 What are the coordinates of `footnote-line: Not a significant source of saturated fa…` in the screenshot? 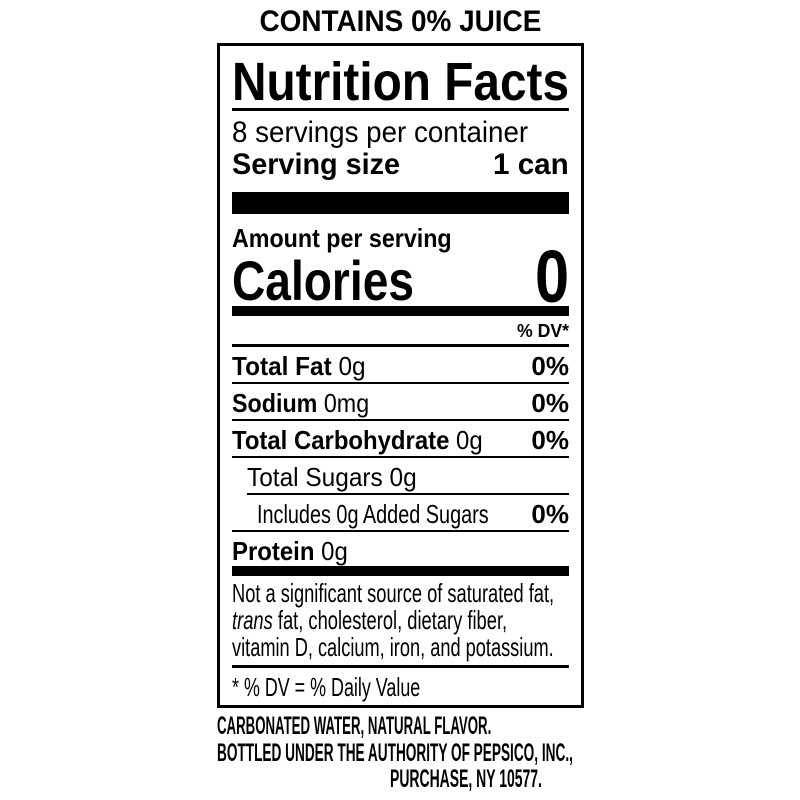 It's located at (393, 593).